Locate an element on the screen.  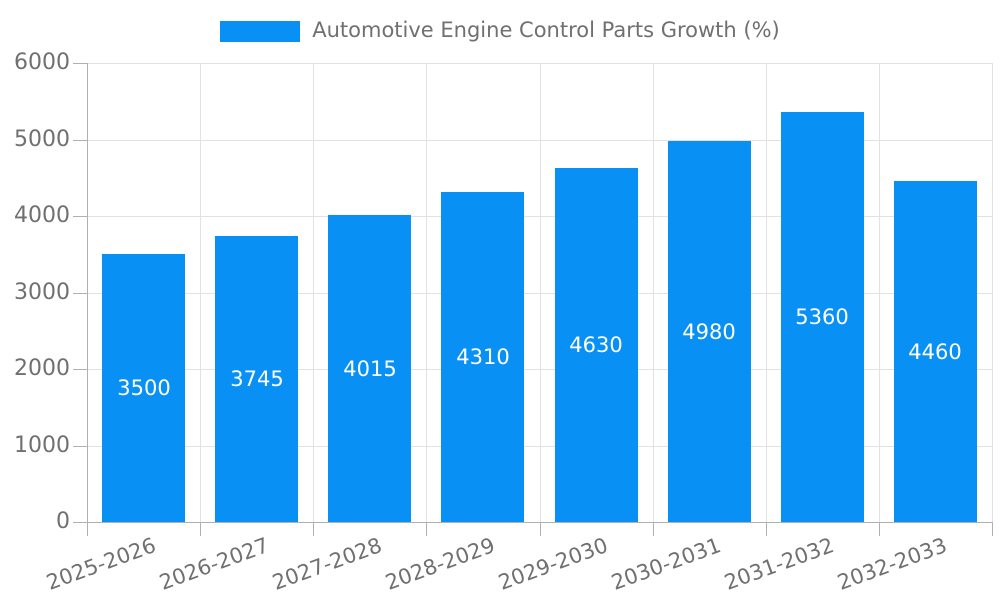
y-tick-label: 3000 is located at coordinates (42, 292).